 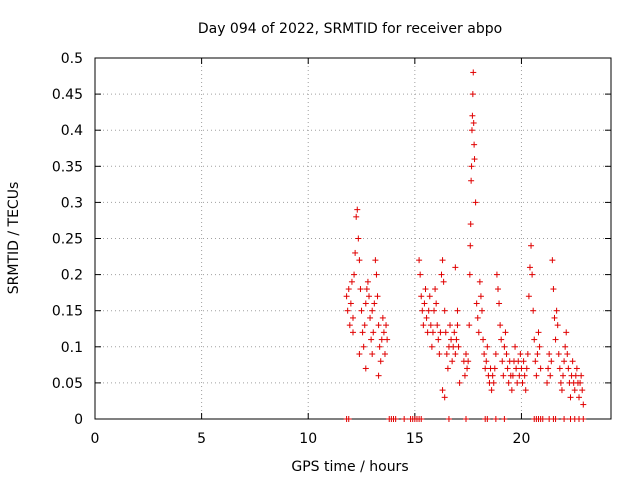 What do you see at coordinates (72, 276) in the screenshot?
I see `y-tick-label: 0.2` at bounding box center [72, 276].